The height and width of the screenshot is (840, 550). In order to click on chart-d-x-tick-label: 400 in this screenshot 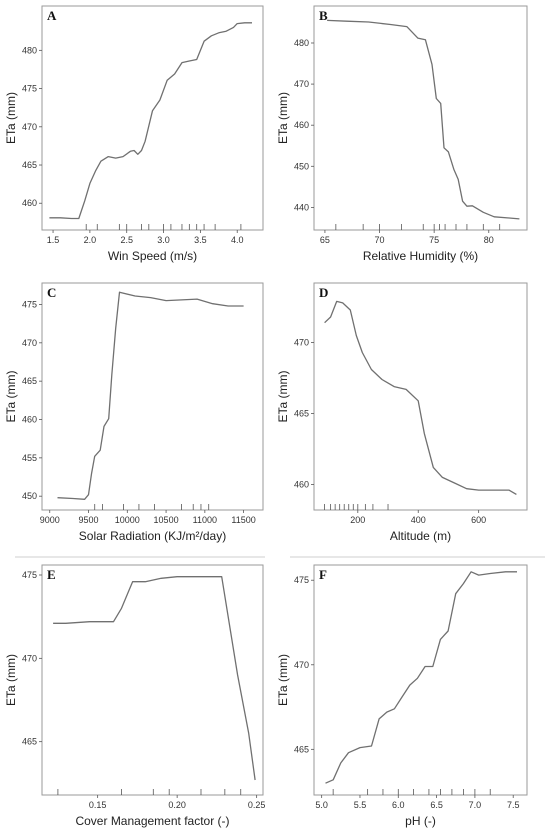, I will do `click(418, 520)`.